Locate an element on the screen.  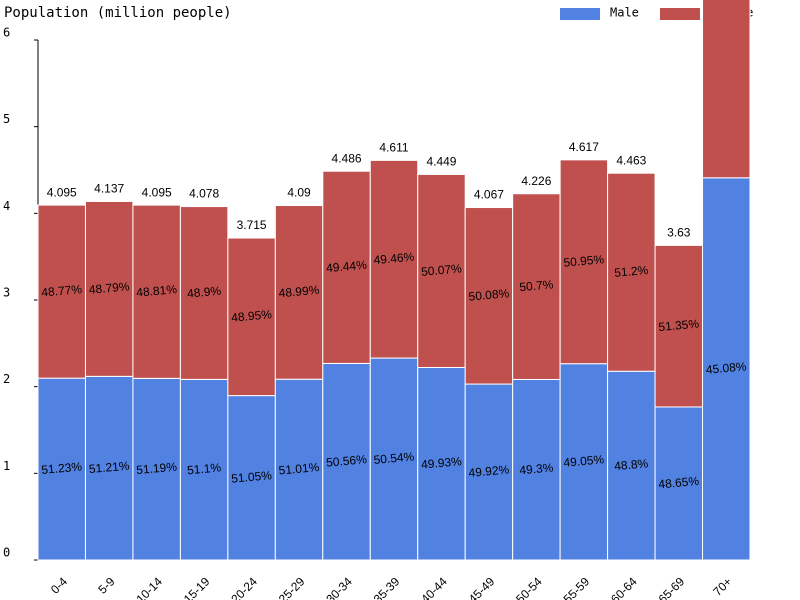
segment-label: 49.05% is located at coordinates (584, 461).